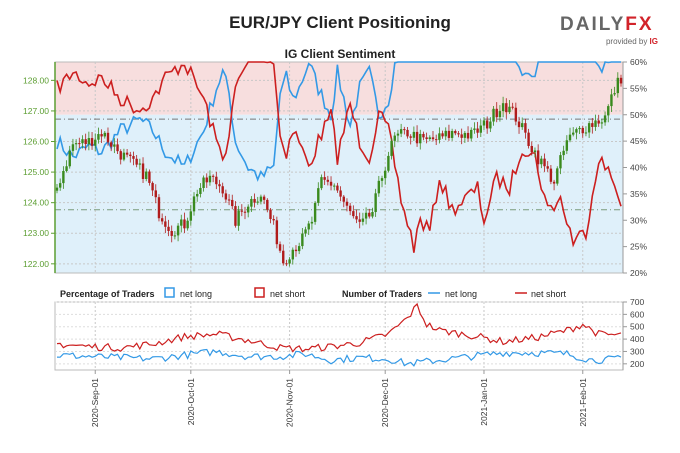 Image resolution: width=680 pixels, height=453 pixels. What do you see at coordinates (385, 402) in the screenshot?
I see `date-tick-label: 2020-Dec-01` at bounding box center [385, 402].